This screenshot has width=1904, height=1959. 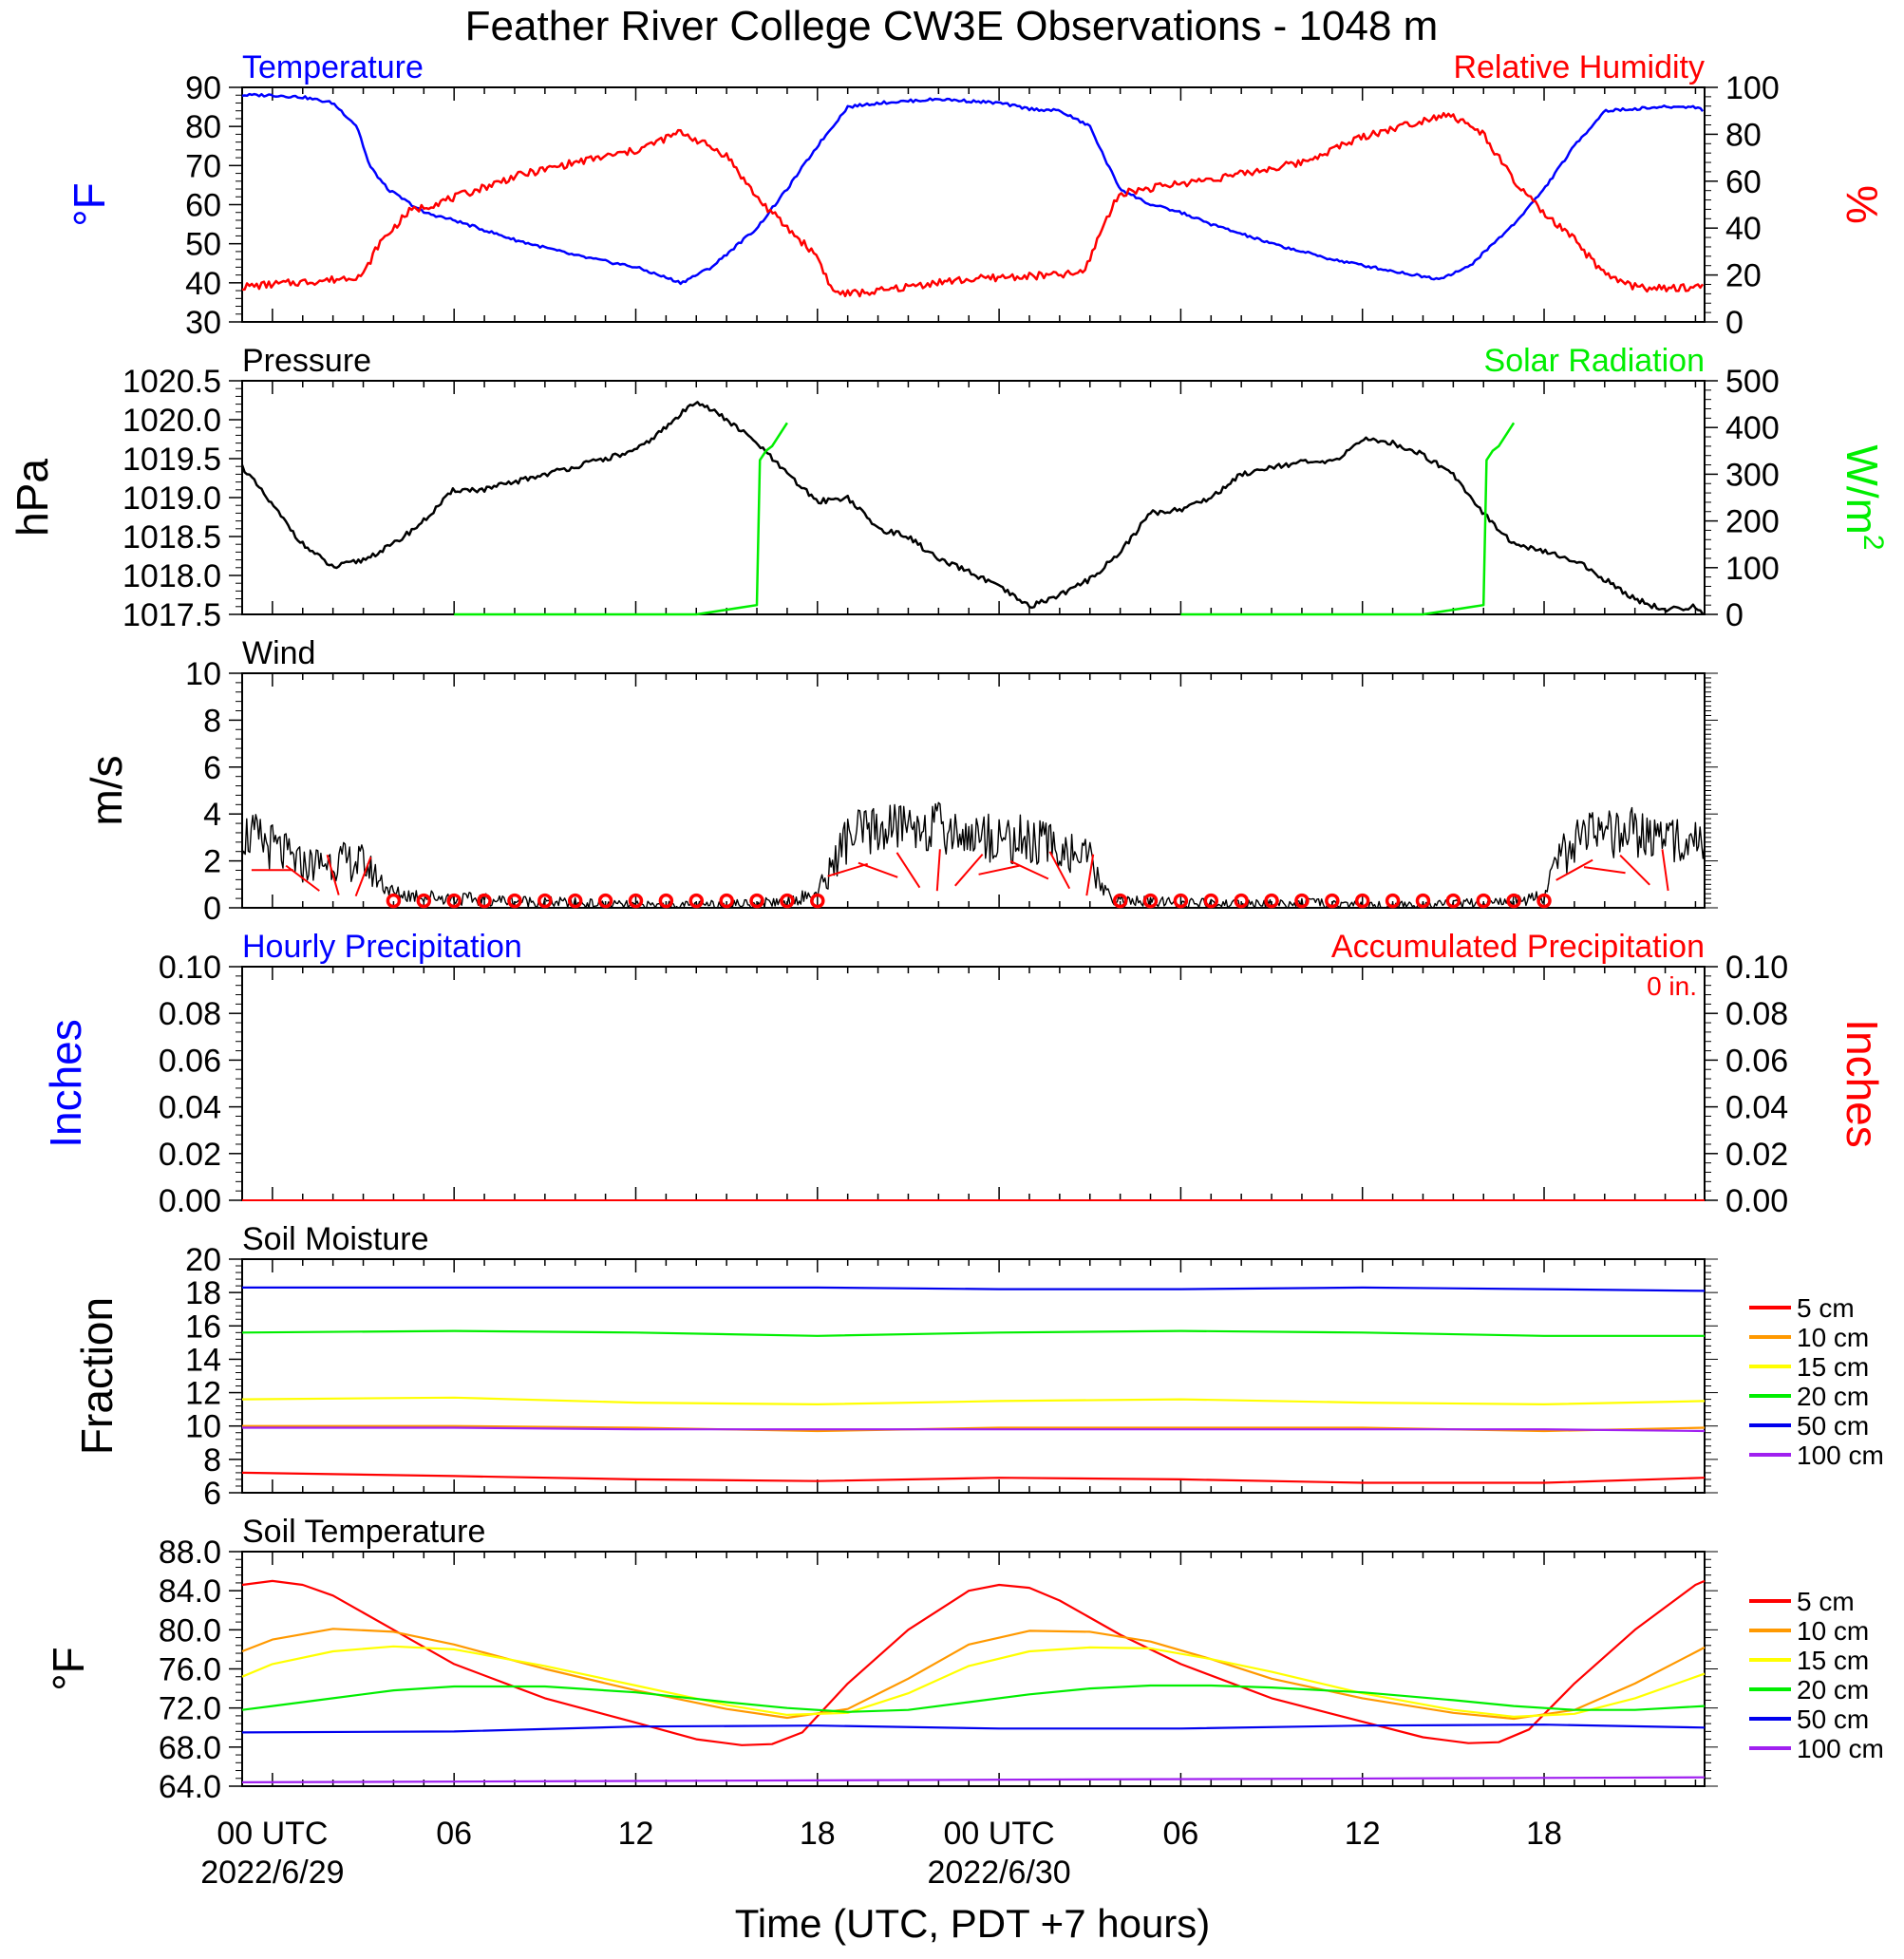 I want to click on temp_rh-ytick-label: 20, so click(x=1744, y=276).